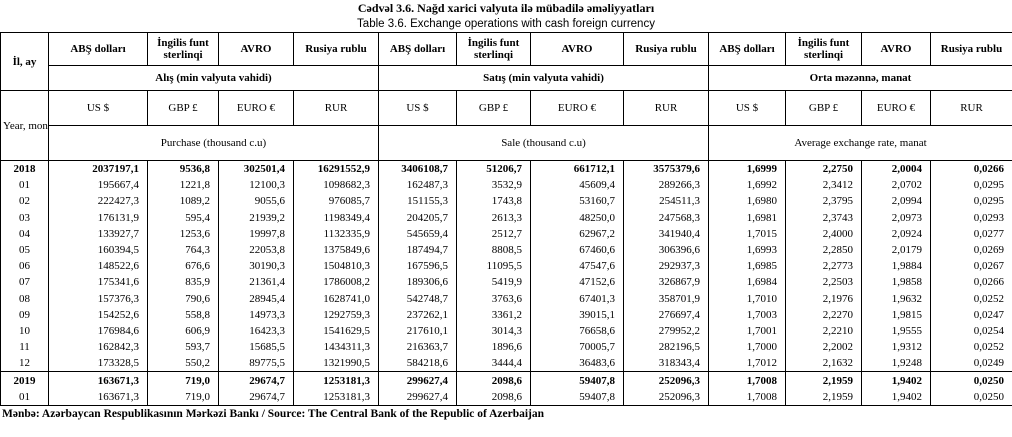  Describe the element at coordinates (183, 298) in the screenshot. I see `value-cell: 790,6` at that location.